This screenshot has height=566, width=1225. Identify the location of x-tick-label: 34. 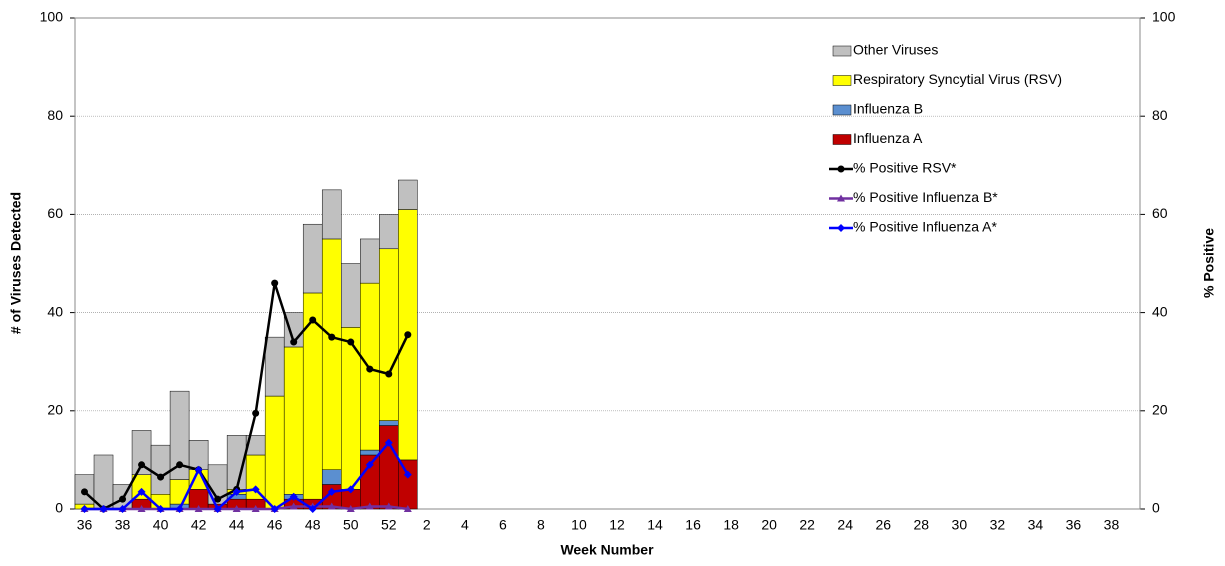
(1036, 525).